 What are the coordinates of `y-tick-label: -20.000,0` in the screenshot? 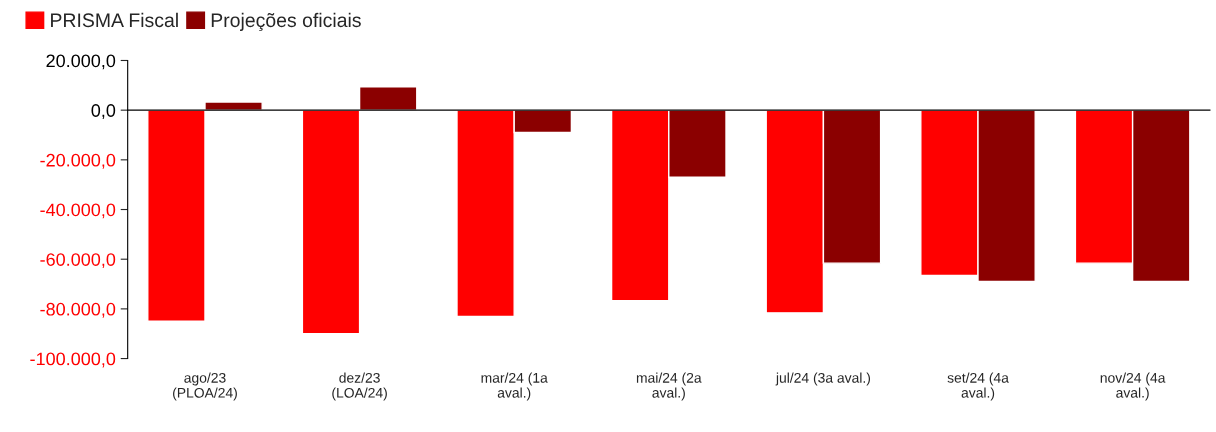 It's located at (78, 161).